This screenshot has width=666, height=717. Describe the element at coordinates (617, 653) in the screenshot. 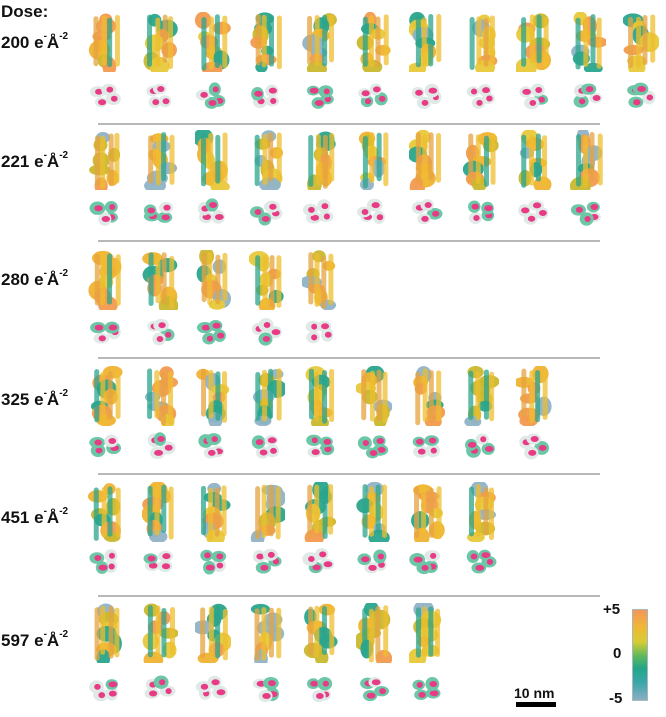

I see `colorbar-mid-label: 0` at that location.